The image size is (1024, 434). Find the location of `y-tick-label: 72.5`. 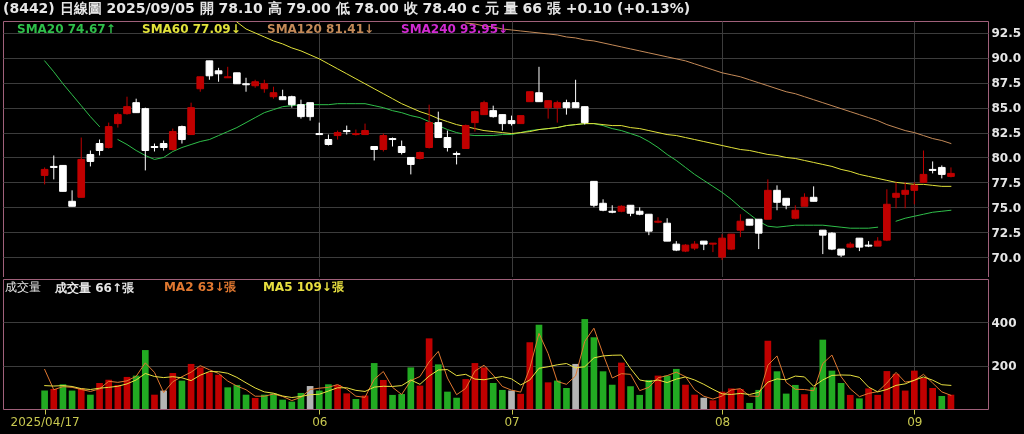

y-tick-label: 72.5 is located at coordinates (1006, 232).